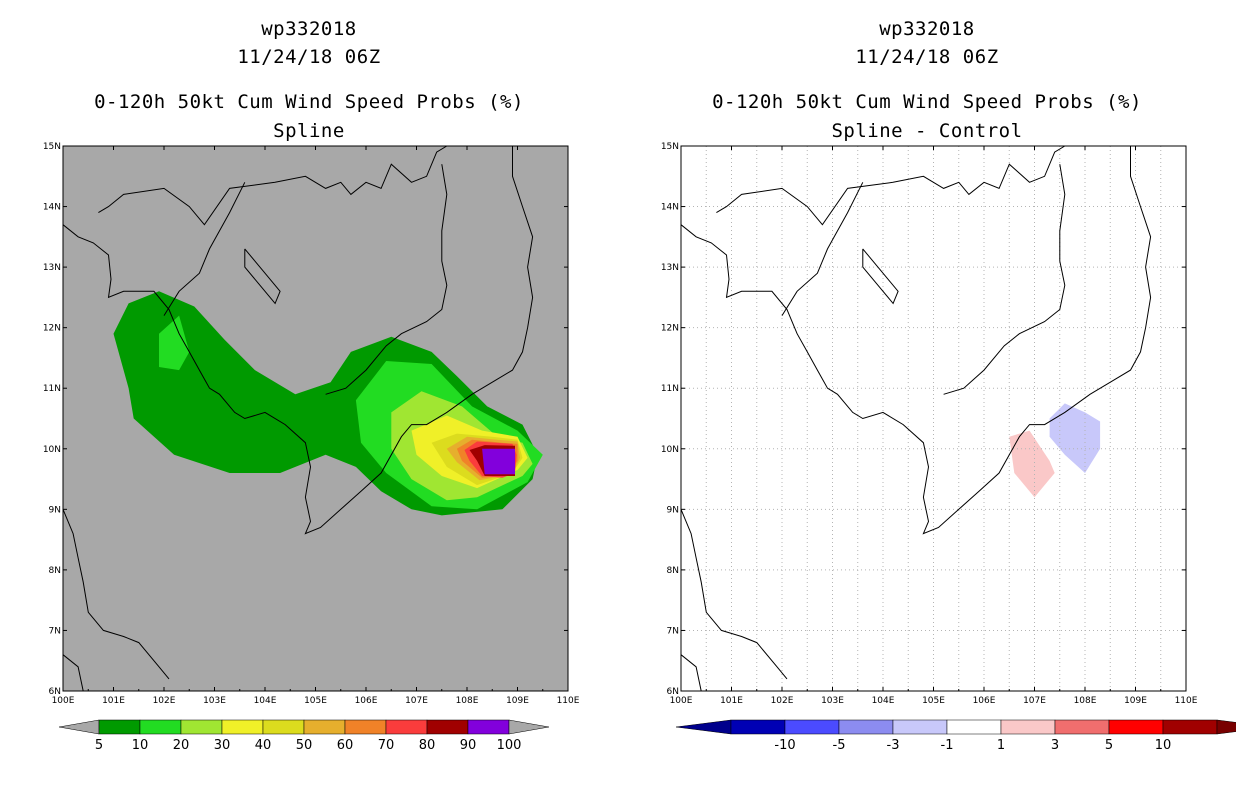  What do you see at coordinates (927, 57) in the screenshot?
I see `right-title-datetime: 11/24/18 06Z` at bounding box center [927, 57].